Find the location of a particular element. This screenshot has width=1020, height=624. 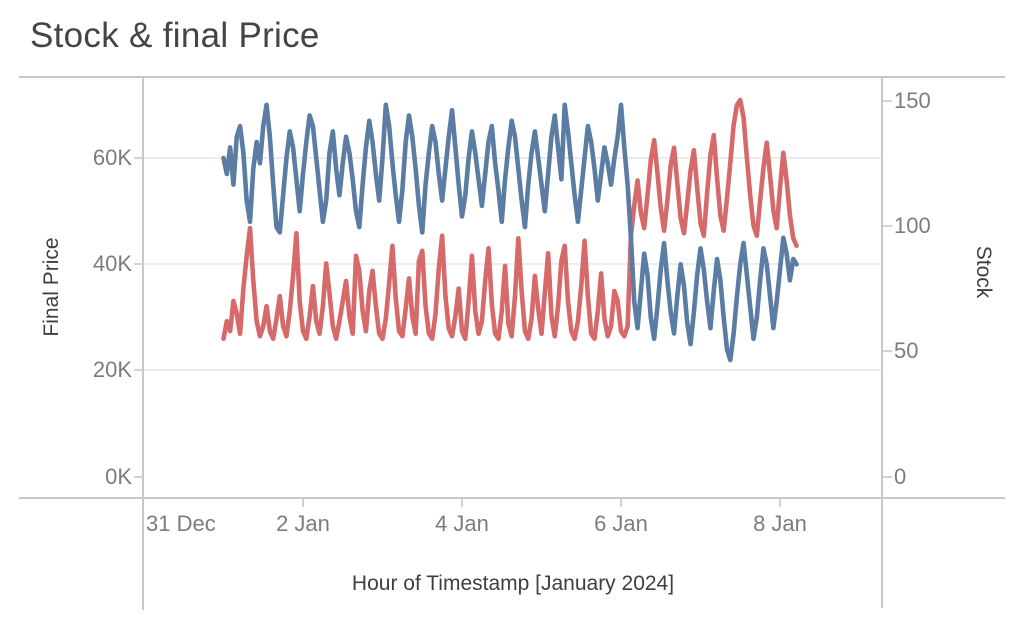

right-axis-label-100: 100 is located at coordinates (912, 225).